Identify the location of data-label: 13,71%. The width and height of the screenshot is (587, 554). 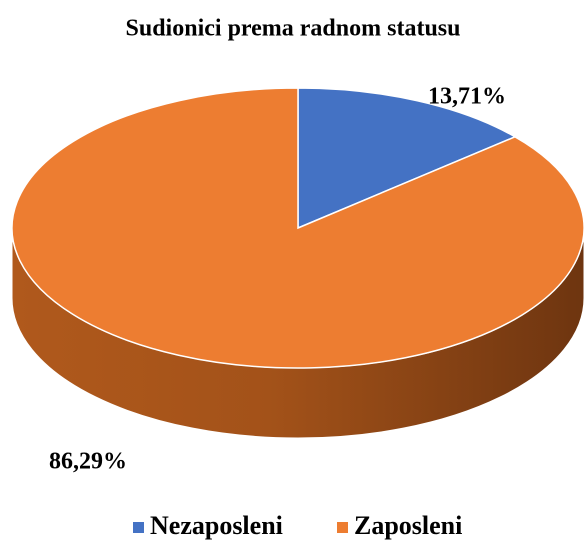
(467, 97).